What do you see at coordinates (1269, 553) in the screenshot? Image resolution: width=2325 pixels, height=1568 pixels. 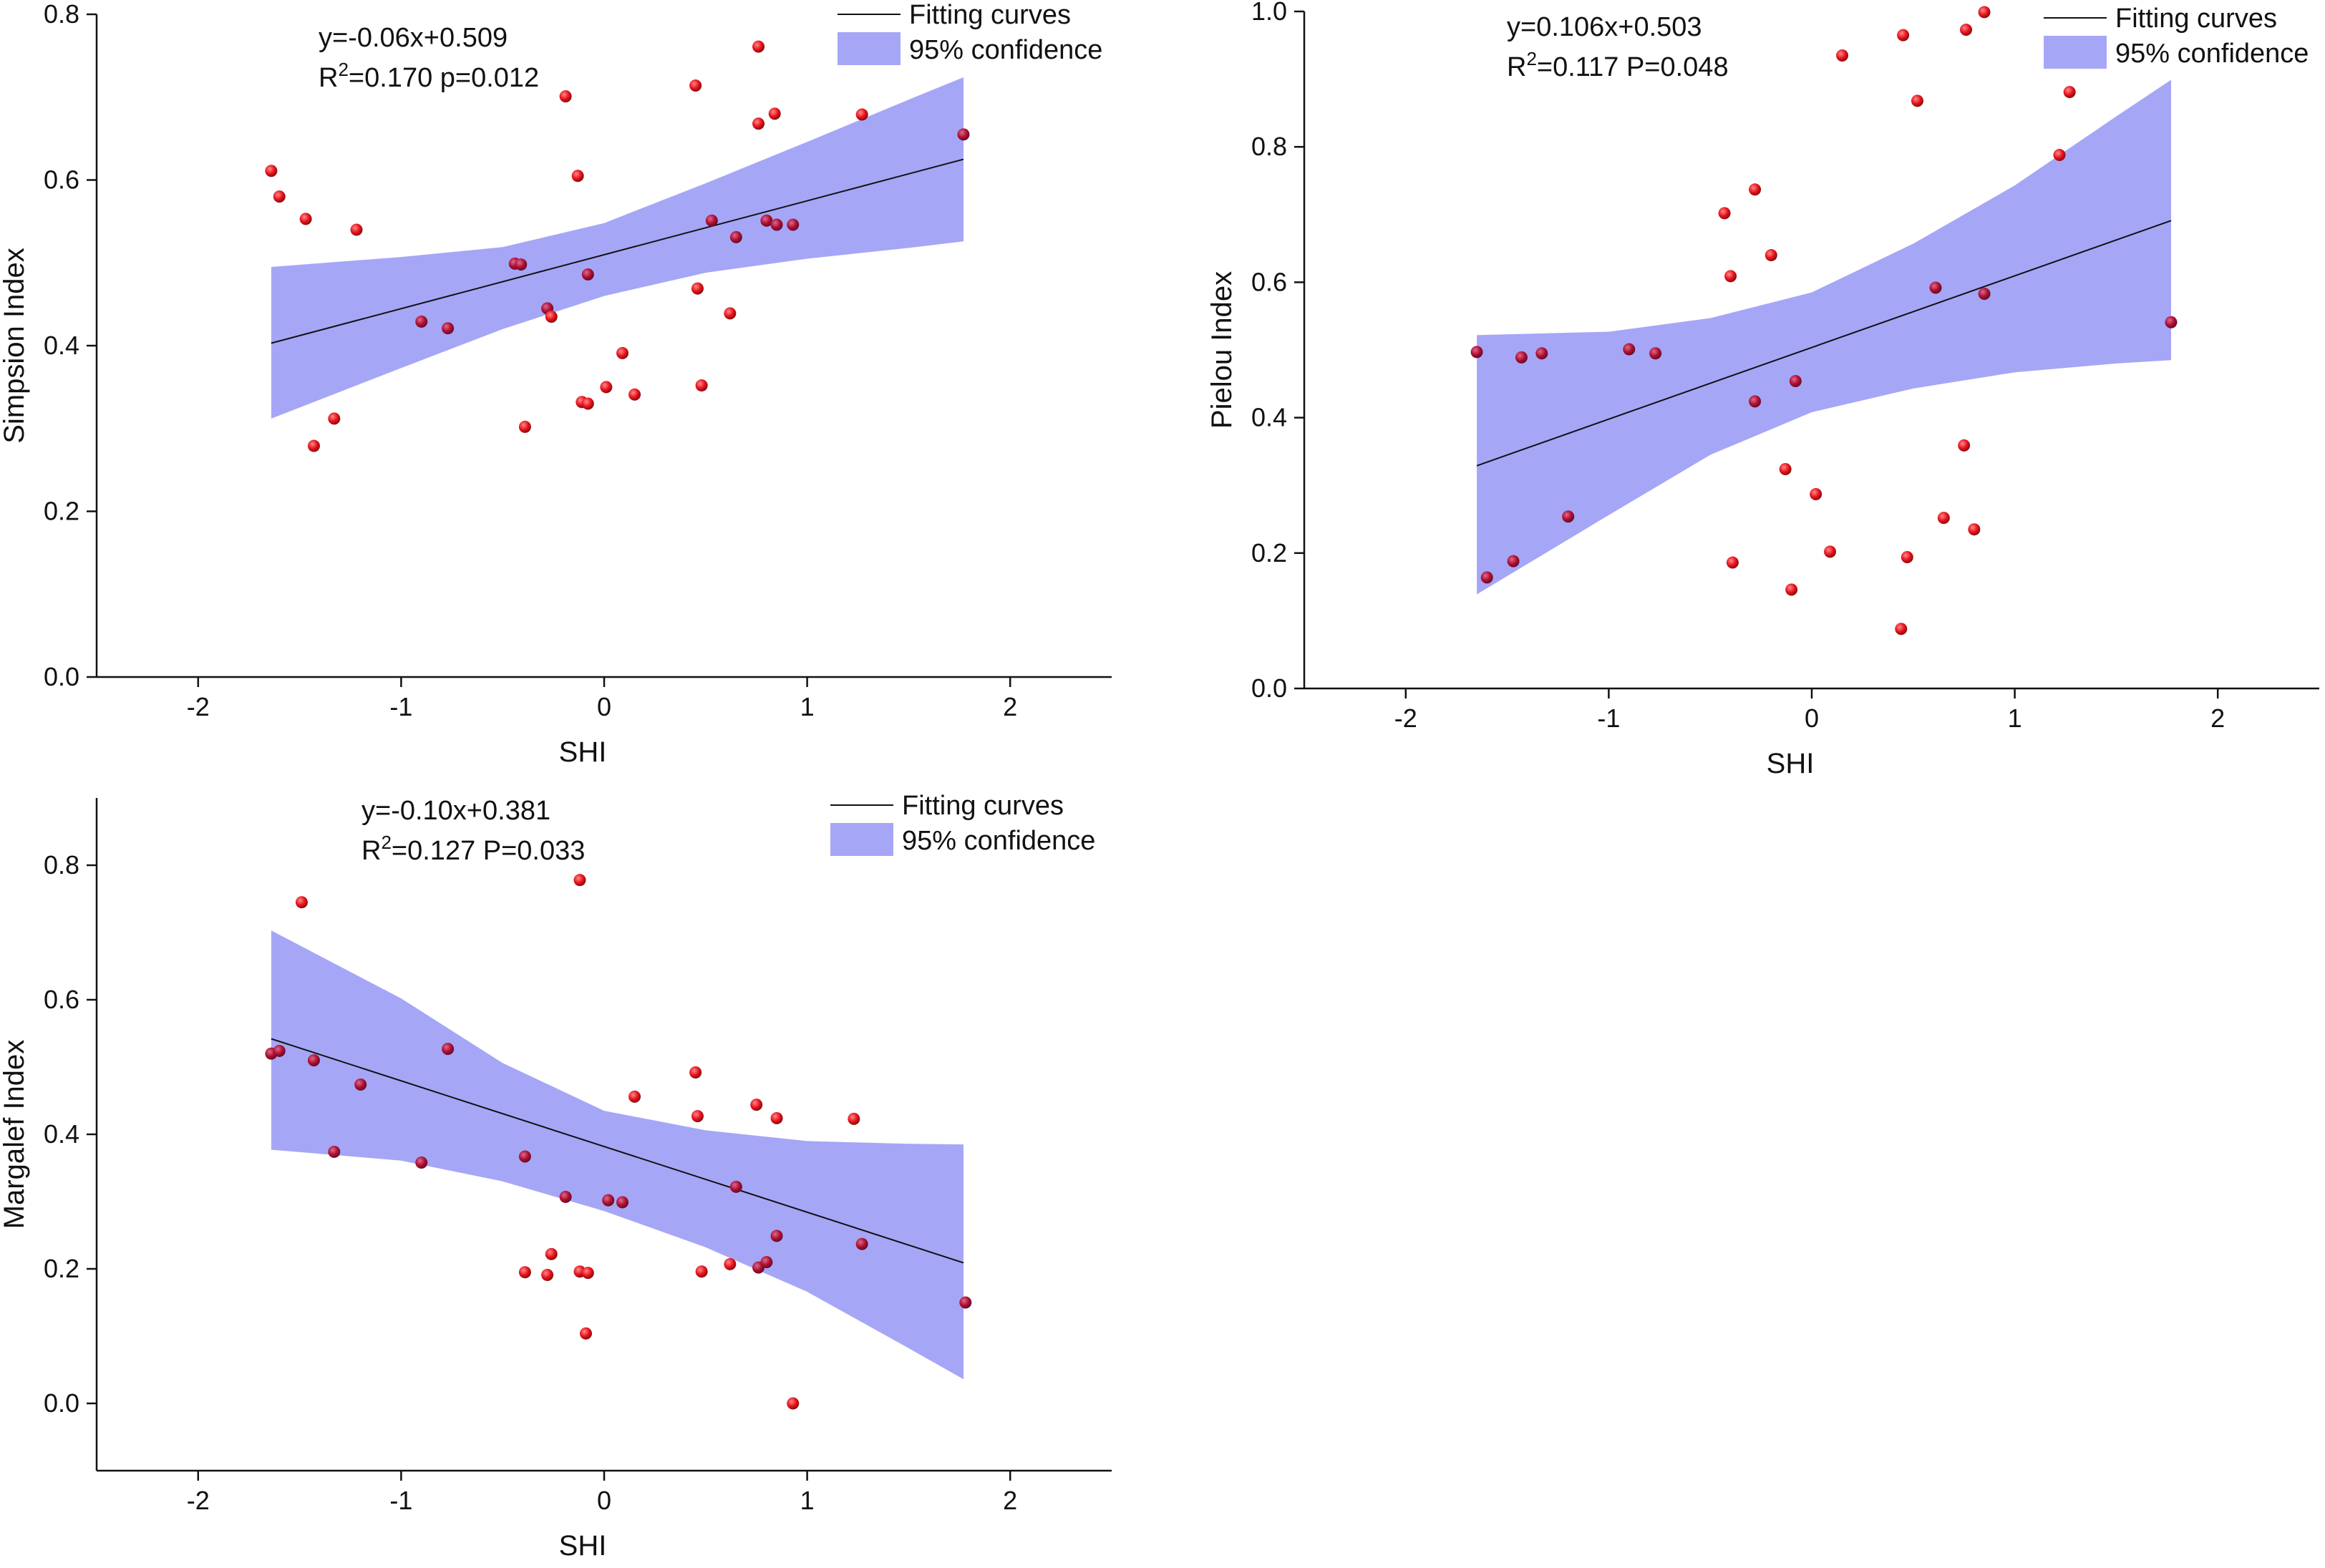 I see `y-tick-label: 0.2` at bounding box center [1269, 553].